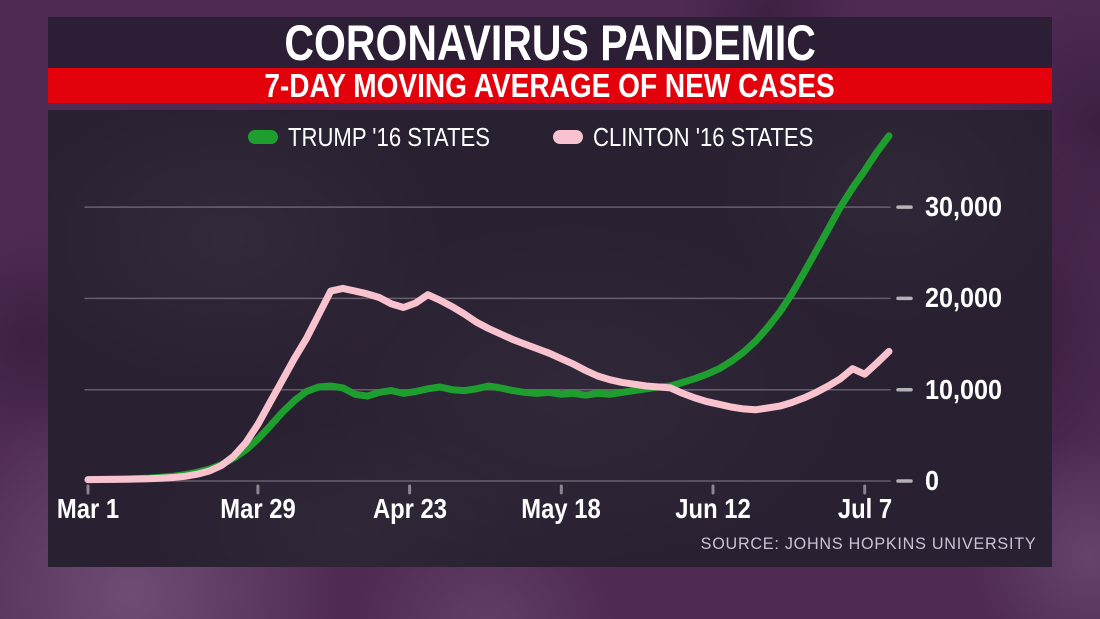  I want to click on legend-item-trump-states: TRUMP '16 STATES, so click(386, 137).